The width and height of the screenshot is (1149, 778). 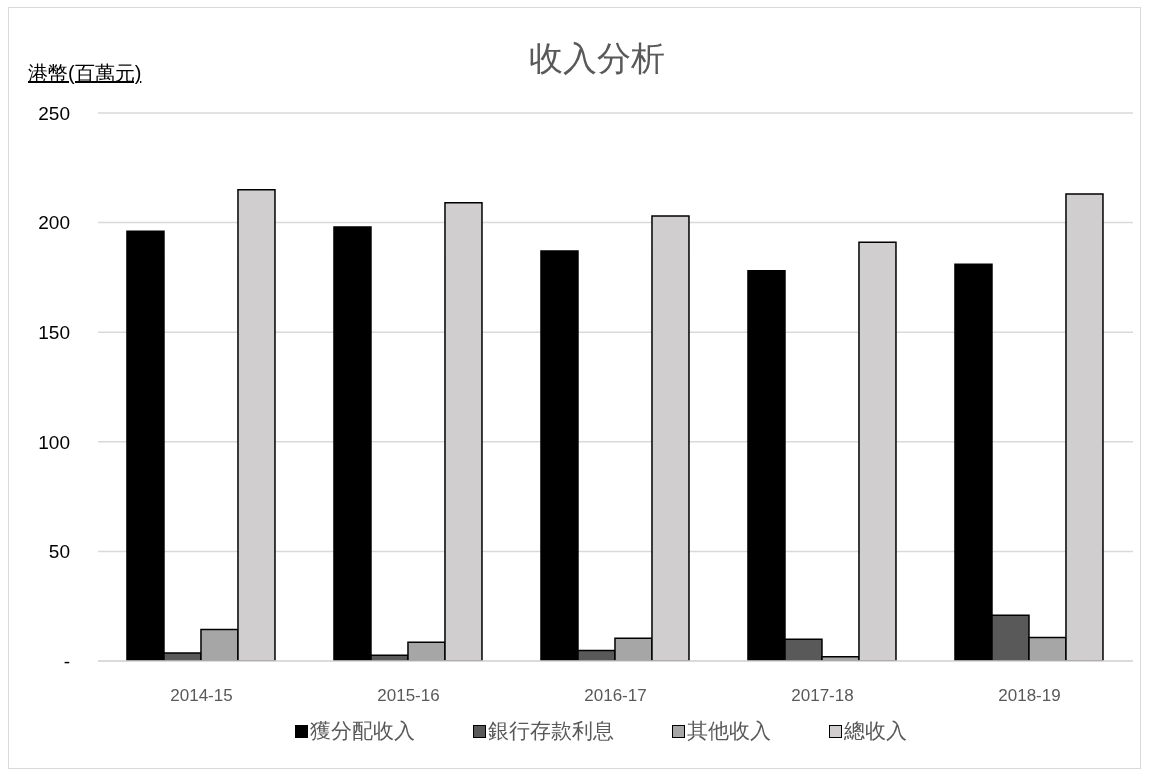 What do you see at coordinates (615, 696) in the screenshot?
I see `x-tick-label: 2016-17` at bounding box center [615, 696].